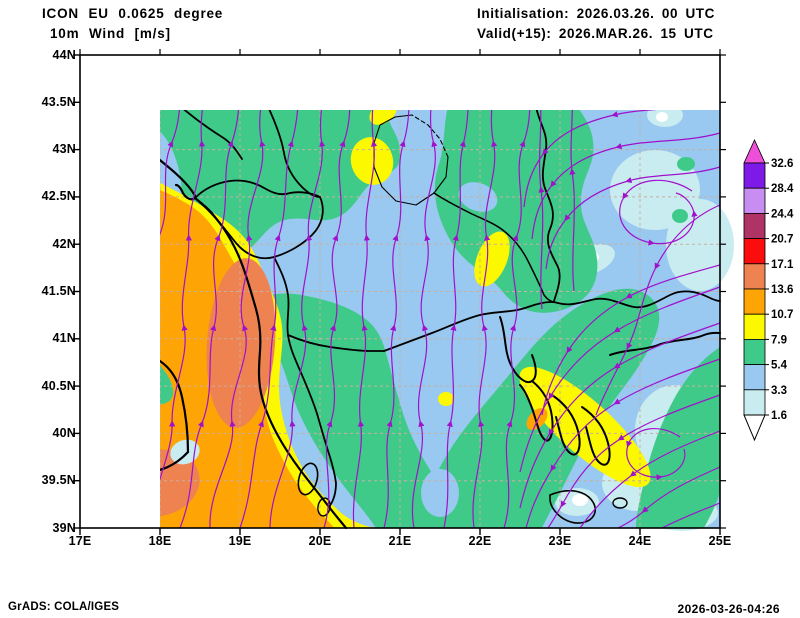 The height and width of the screenshot is (618, 800). Describe the element at coordinates (58, 480) in the screenshot. I see `lat-tick-label: 39.5N` at that location.